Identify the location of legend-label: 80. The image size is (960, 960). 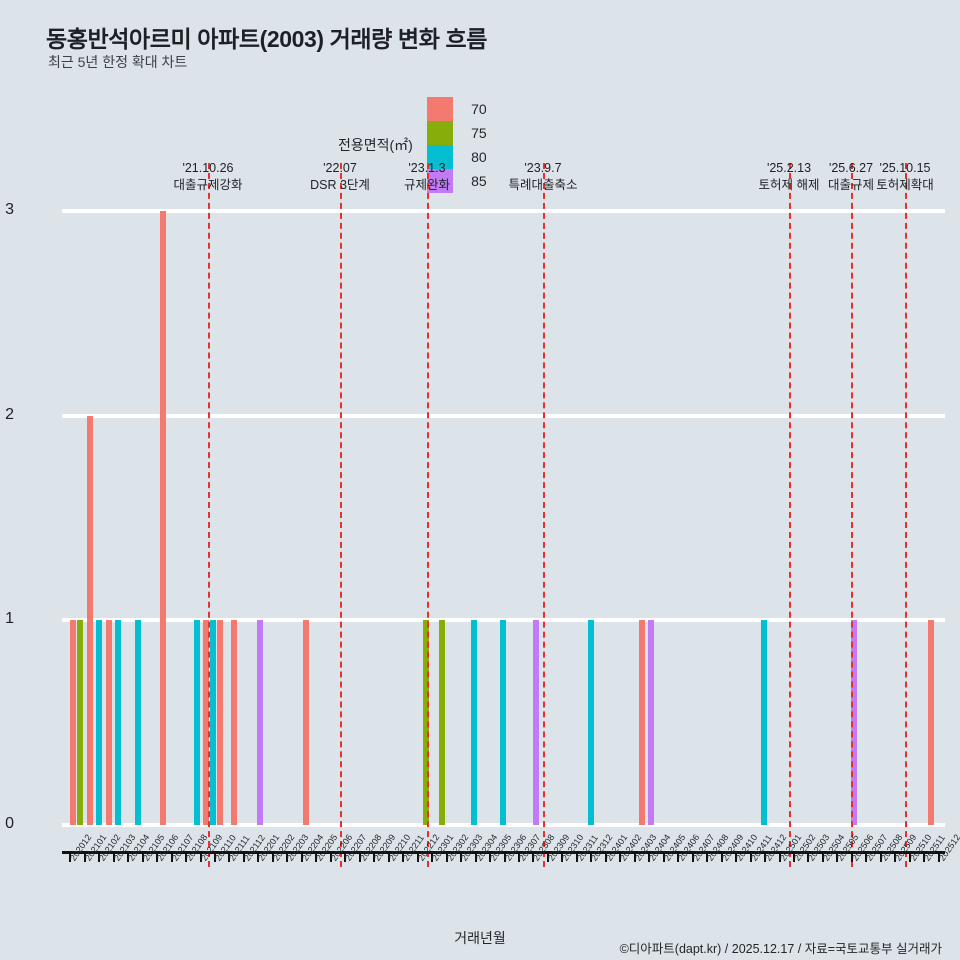
(479, 157).